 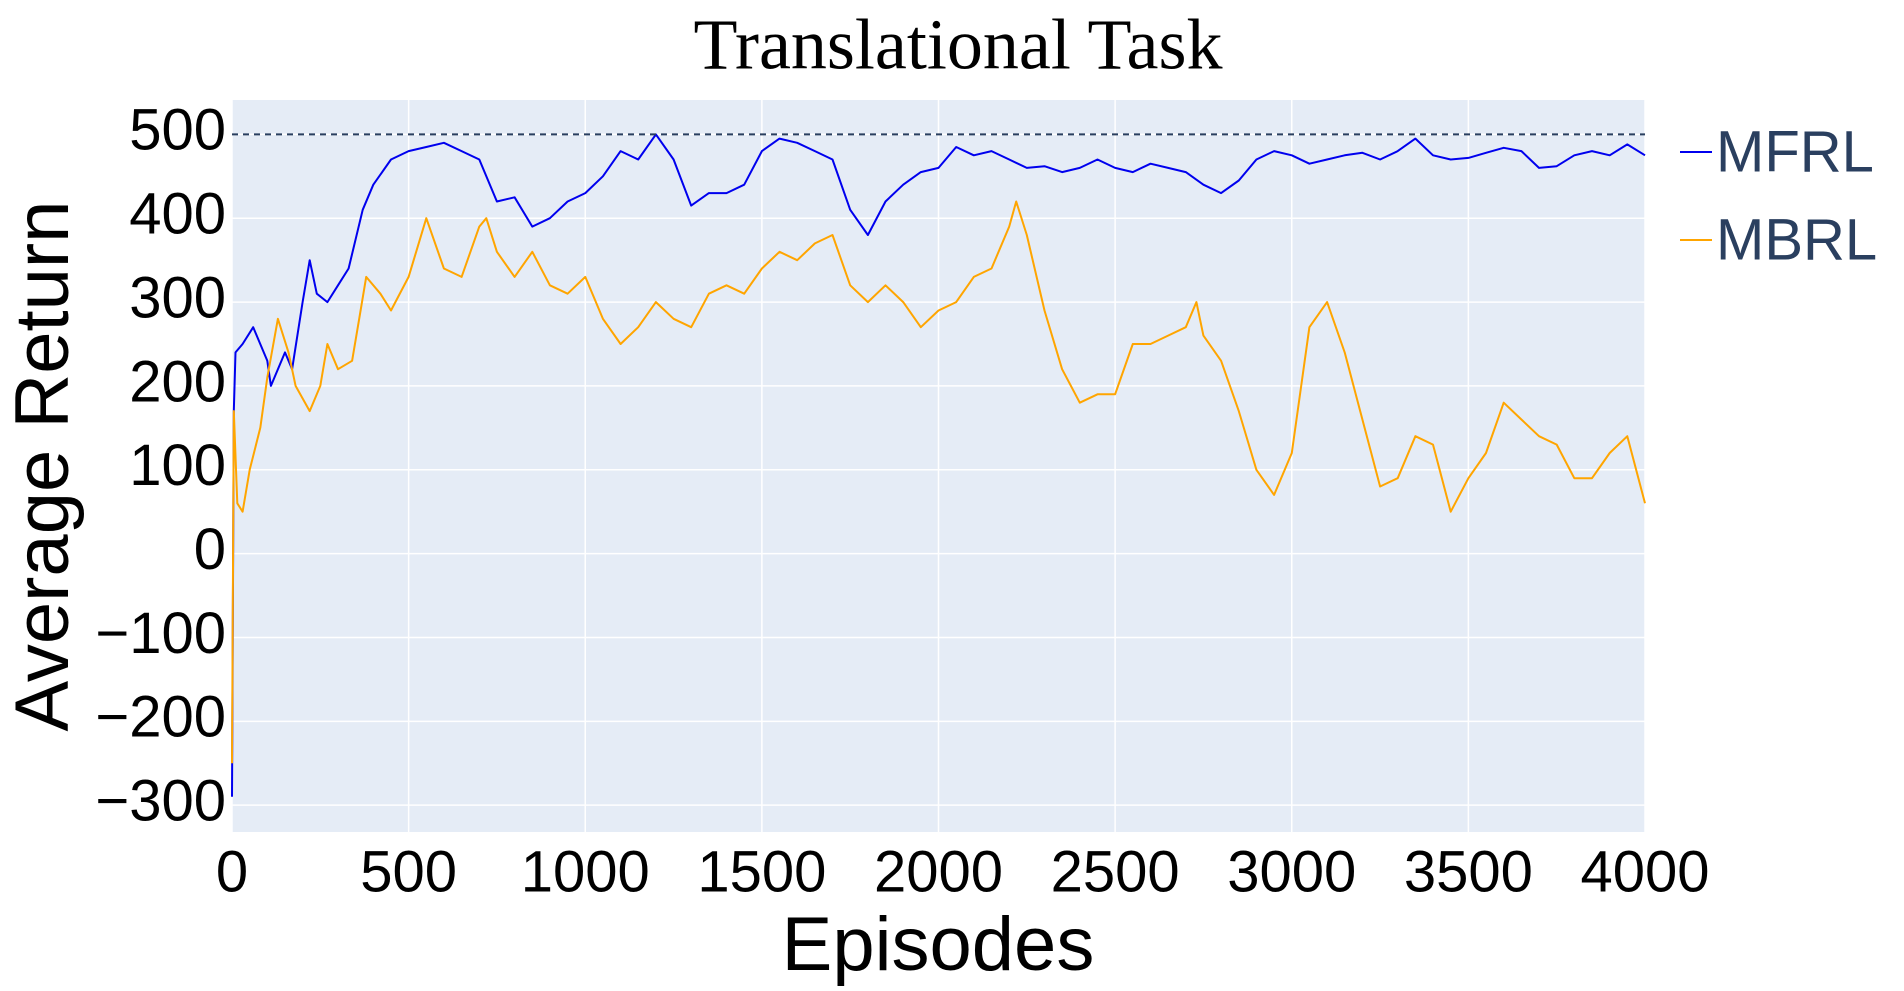 What do you see at coordinates (1291, 871) in the screenshot?
I see `x-tick-label: 3000` at bounding box center [1291, 871].